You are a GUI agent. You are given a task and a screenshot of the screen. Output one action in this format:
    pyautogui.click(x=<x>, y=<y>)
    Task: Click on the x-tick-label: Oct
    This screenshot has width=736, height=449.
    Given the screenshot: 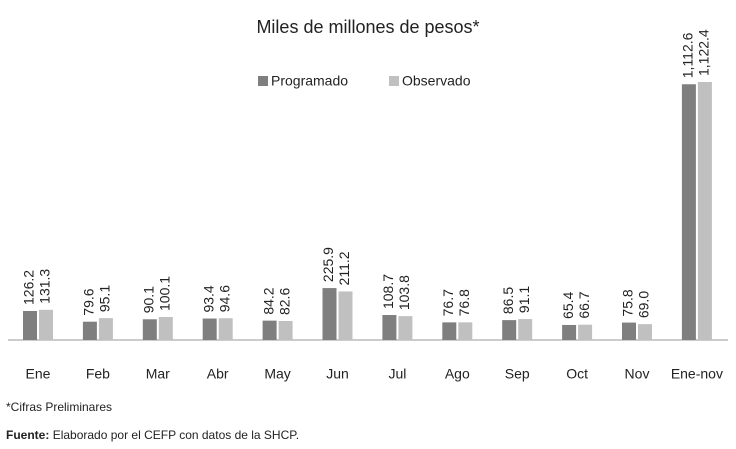 What is the action you would take?
    pyautogui.click(x=577, y=374)
    